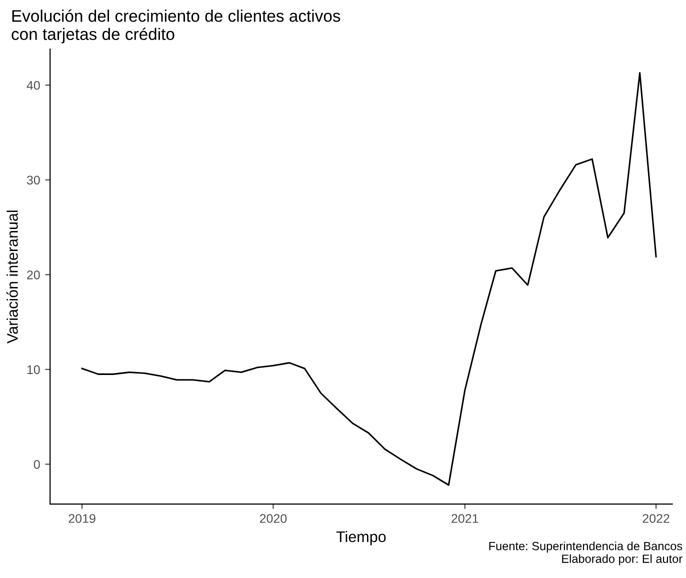 The image size is (686, 578). What do you see at coordinates (273, 518) in the screenshot?
I see `x-tick-label: 2020` at bounding box center [273, 518].